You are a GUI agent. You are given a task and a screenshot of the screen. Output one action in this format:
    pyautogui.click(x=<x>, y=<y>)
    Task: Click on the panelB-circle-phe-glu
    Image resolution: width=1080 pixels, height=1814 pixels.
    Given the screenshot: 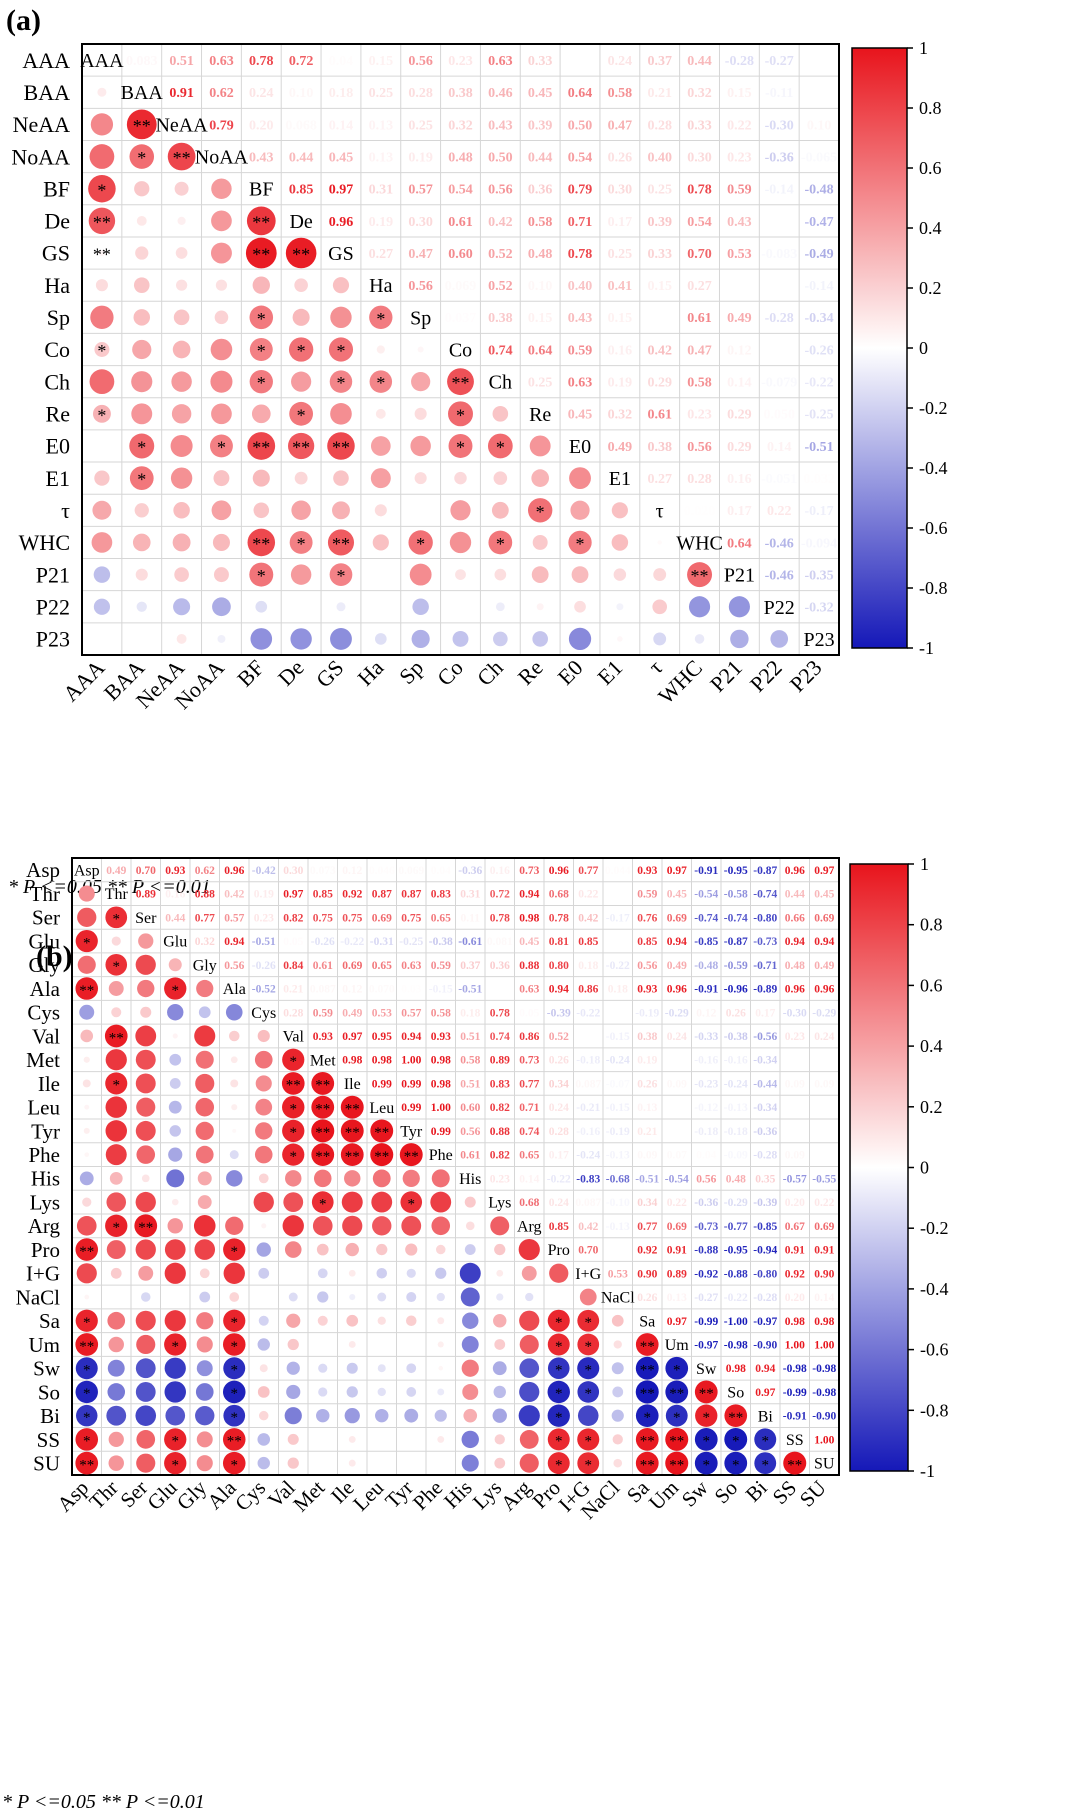 What is the action you would take?
    pyautogui.click(x=175, y=1154)
    